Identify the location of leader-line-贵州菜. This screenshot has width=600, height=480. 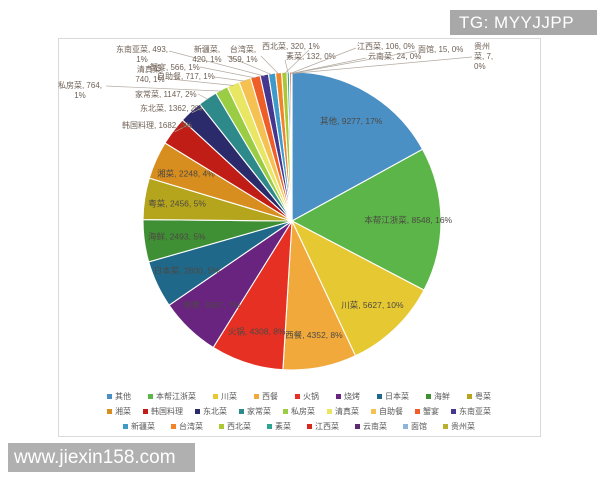
(382, 65).